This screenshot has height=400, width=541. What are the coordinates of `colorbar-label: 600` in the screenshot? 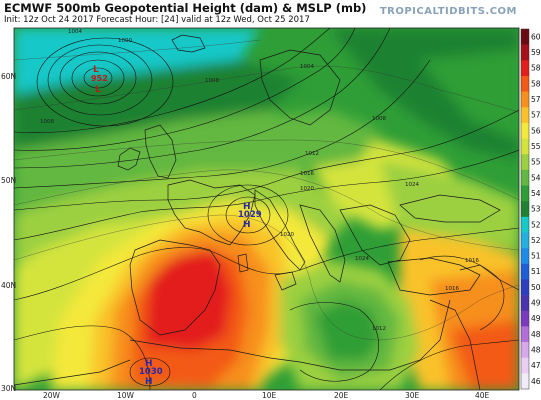 It's located at (536, 36).